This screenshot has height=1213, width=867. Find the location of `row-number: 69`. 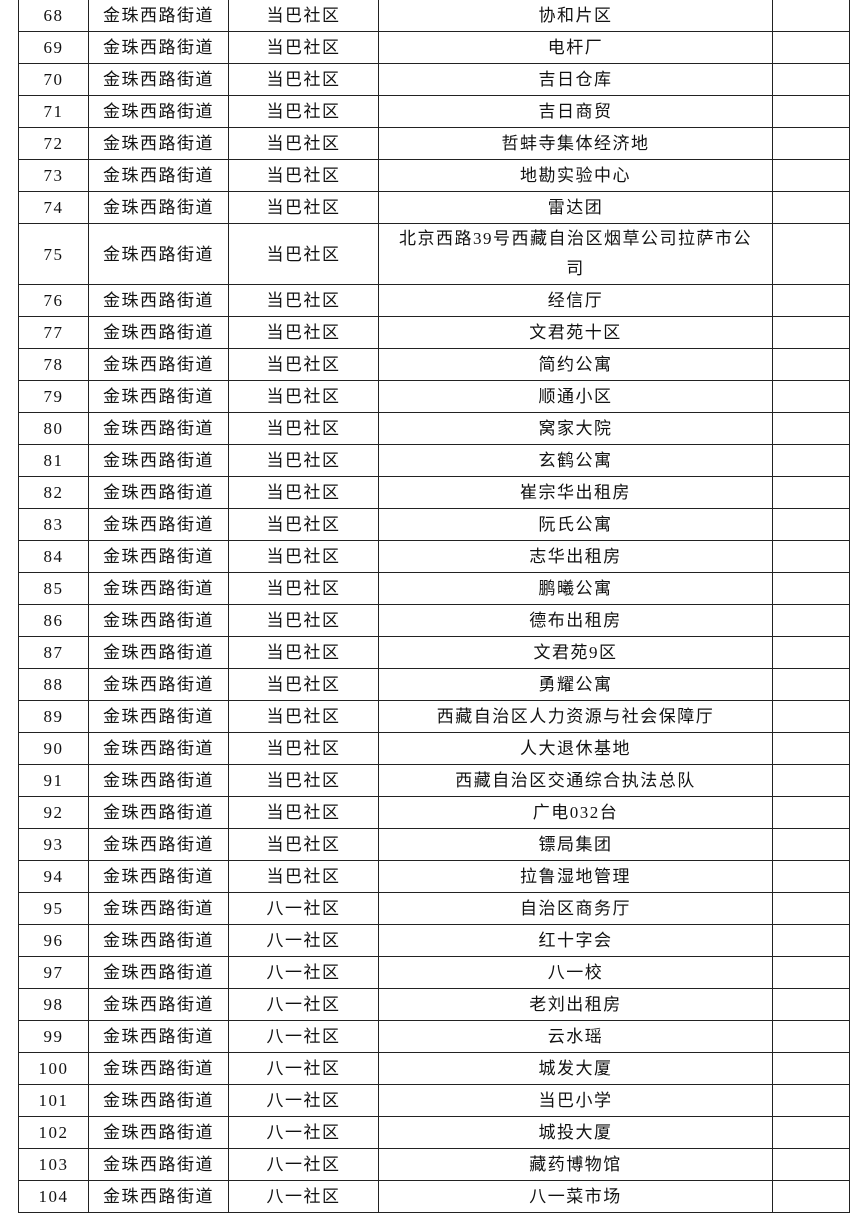

row-number: 69 is located at coordinates (53, 47).